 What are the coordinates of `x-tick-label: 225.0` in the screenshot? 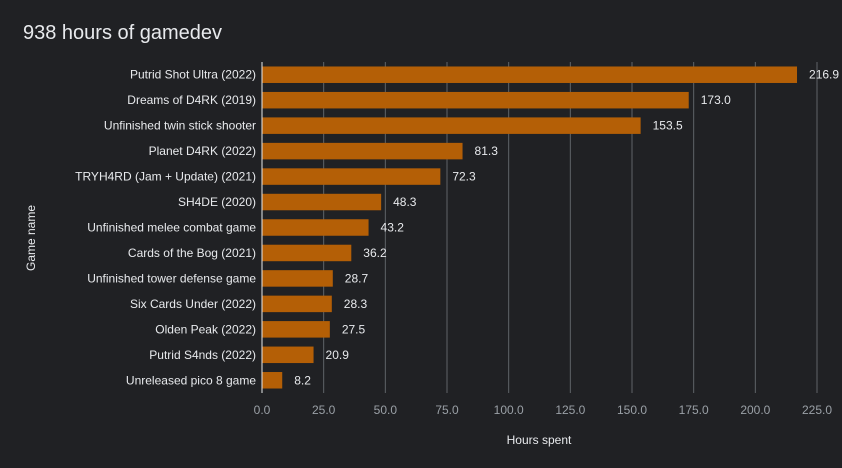 It's located at (817, 410).